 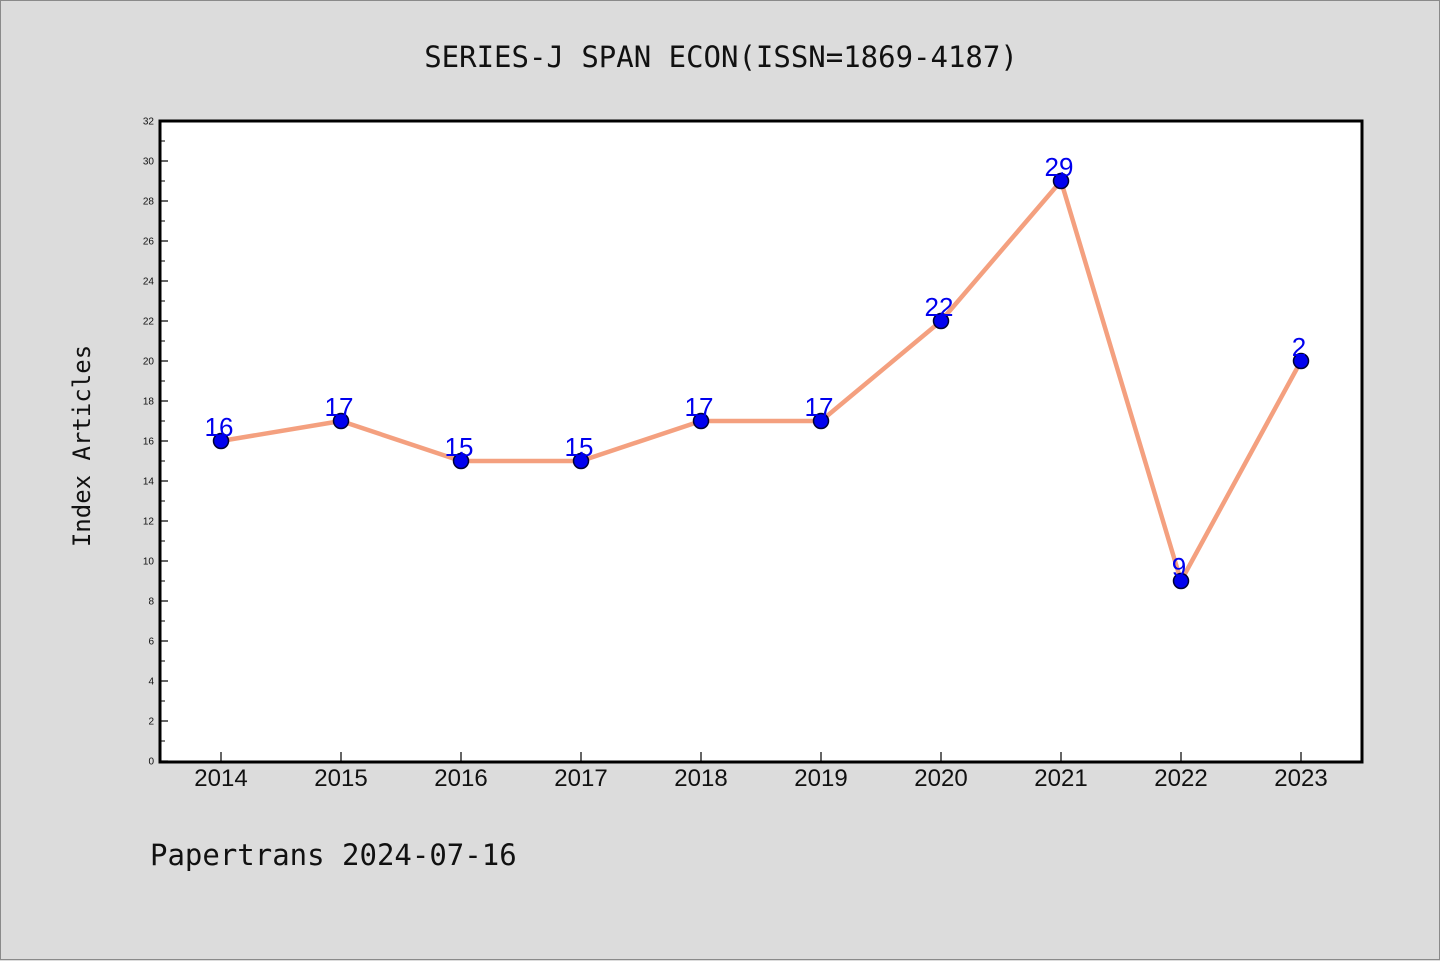 I want to click on x-tick-label: 2015, so click(x=340, y=778).